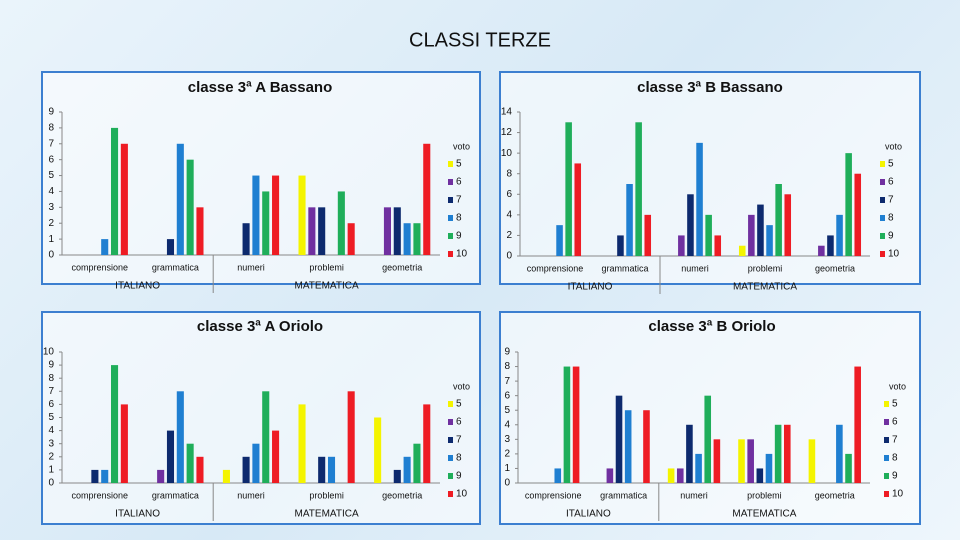 This screenshot has width=960, height=540. I want to click on y-tick-label: 12, so click(507, 132).